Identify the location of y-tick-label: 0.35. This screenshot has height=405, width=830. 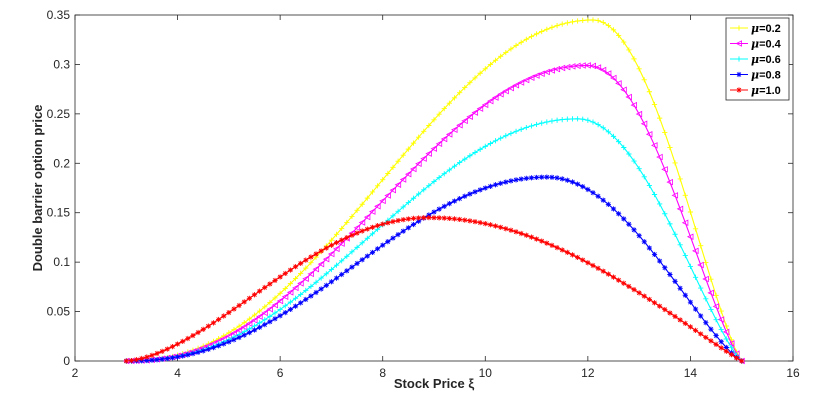
(59, 15).